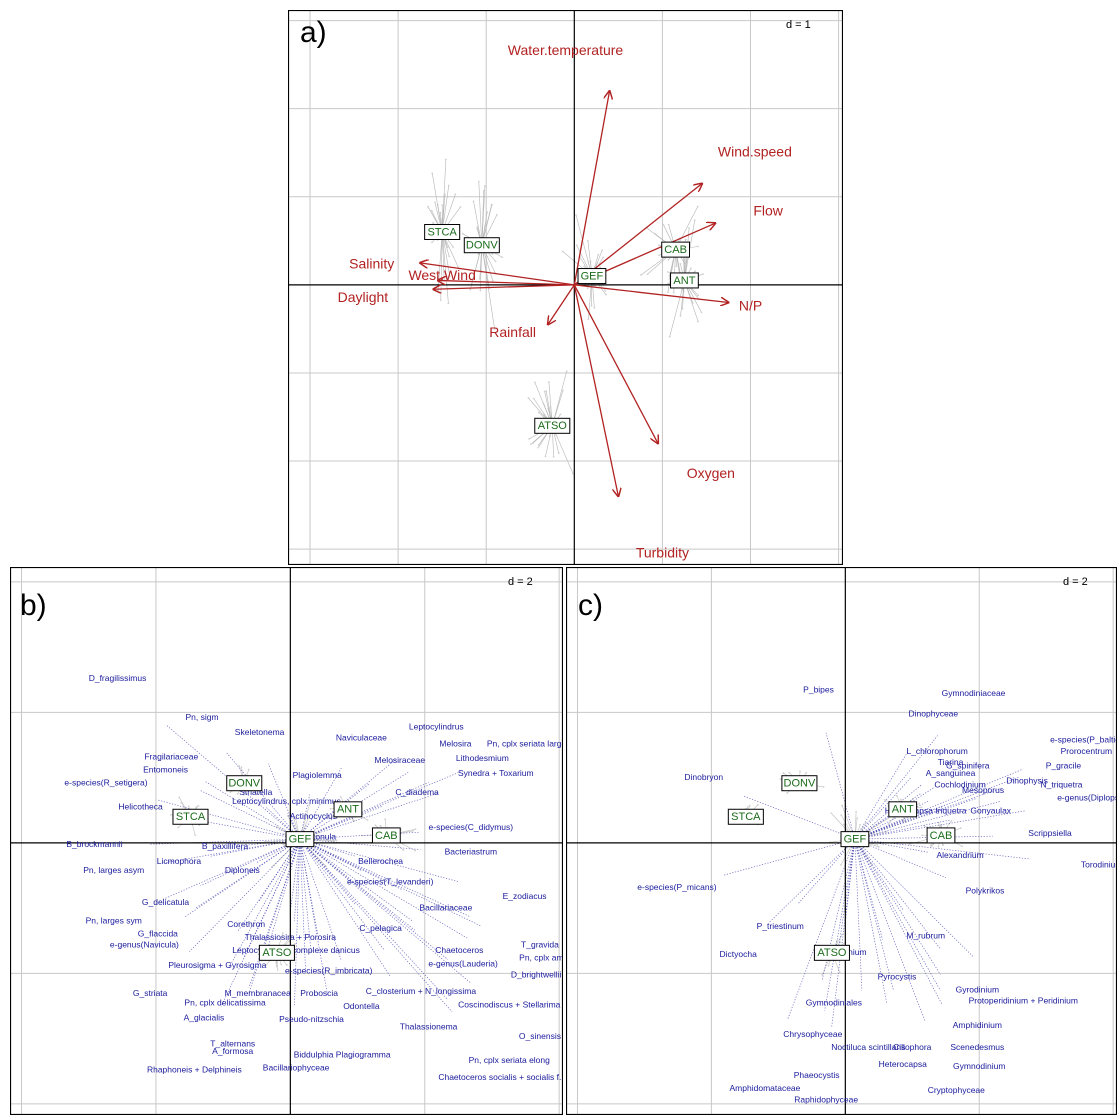 This screenshot has height=1115, width=1117. What do you see at coordinates (979, 1066) in the screenshot?
I see `species-label: Gymnodinium` at bounding box center [979, 1066].